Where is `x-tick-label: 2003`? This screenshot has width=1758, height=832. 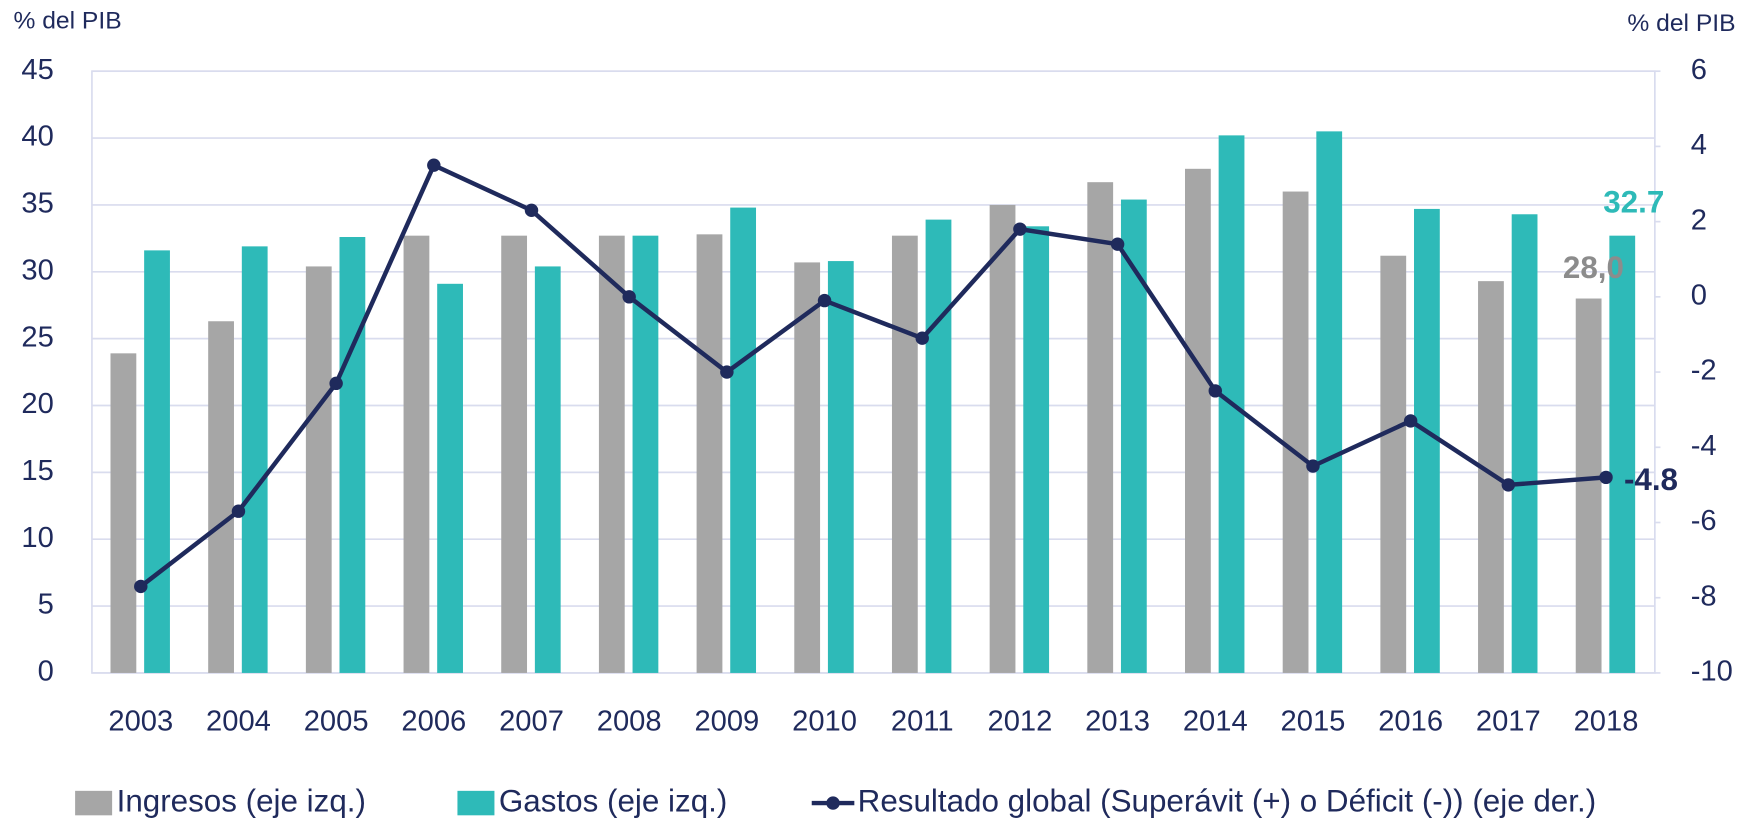
x-tick-label: 2003 is located at coordinates (140, 722).